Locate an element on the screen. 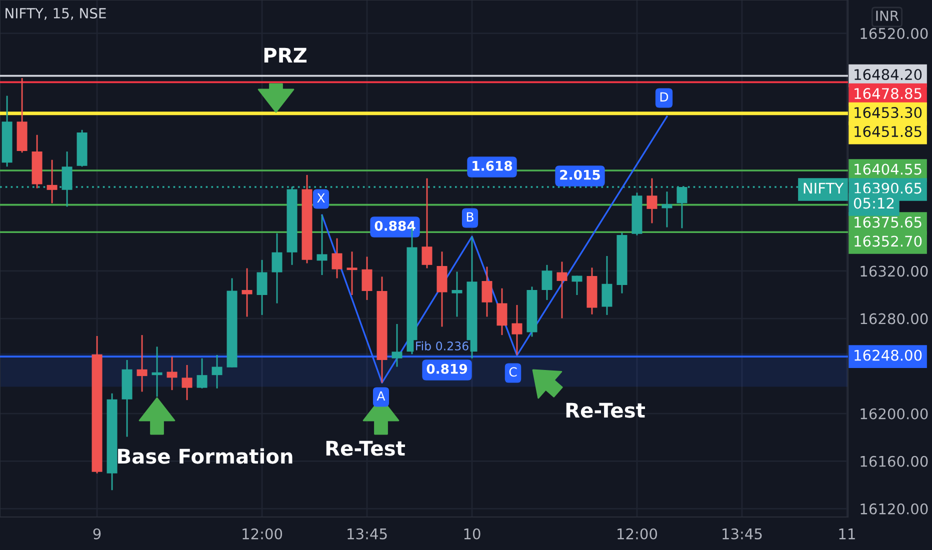 Image resolution: width=932 pixels, height=550 pixels. annotation: Fib 0.236 is located at coordinates (442, 345).